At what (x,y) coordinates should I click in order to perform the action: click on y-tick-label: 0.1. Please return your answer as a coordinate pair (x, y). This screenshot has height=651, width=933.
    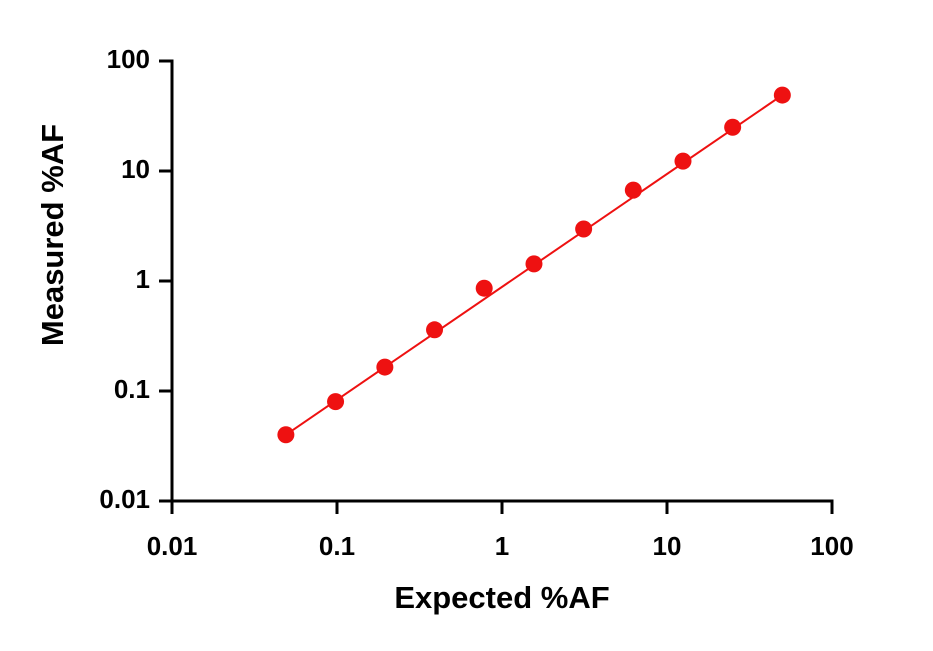
    Looking at the image, I should click on (132, 389).